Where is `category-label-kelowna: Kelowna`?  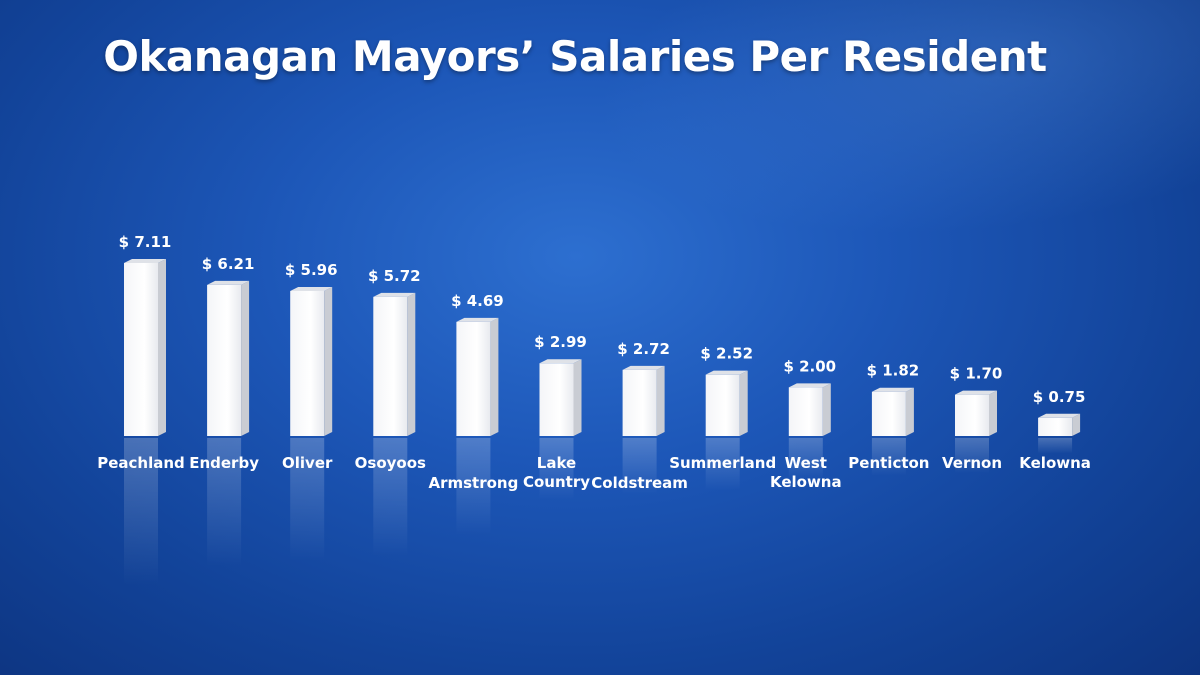 category-label-kelowna: Kelowna is located at coordinates (1055, 463).